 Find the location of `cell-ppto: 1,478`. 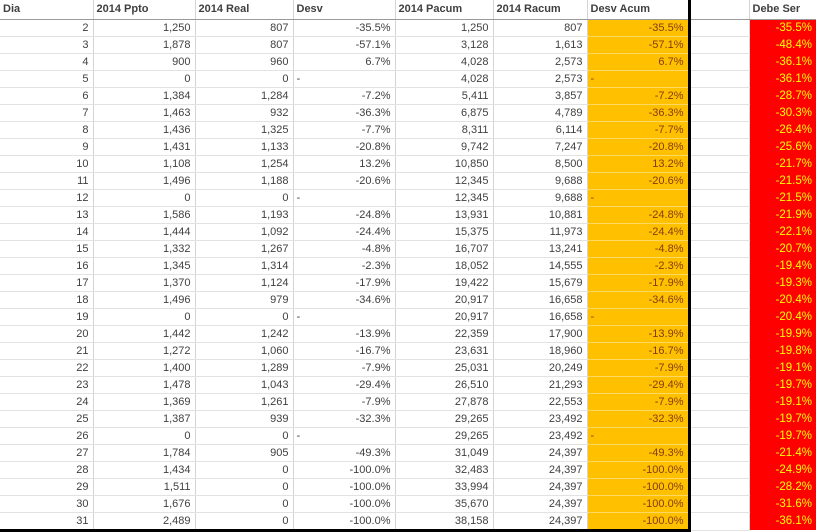

cell-ppto: 1,478 is located at coordinates (144, 385).